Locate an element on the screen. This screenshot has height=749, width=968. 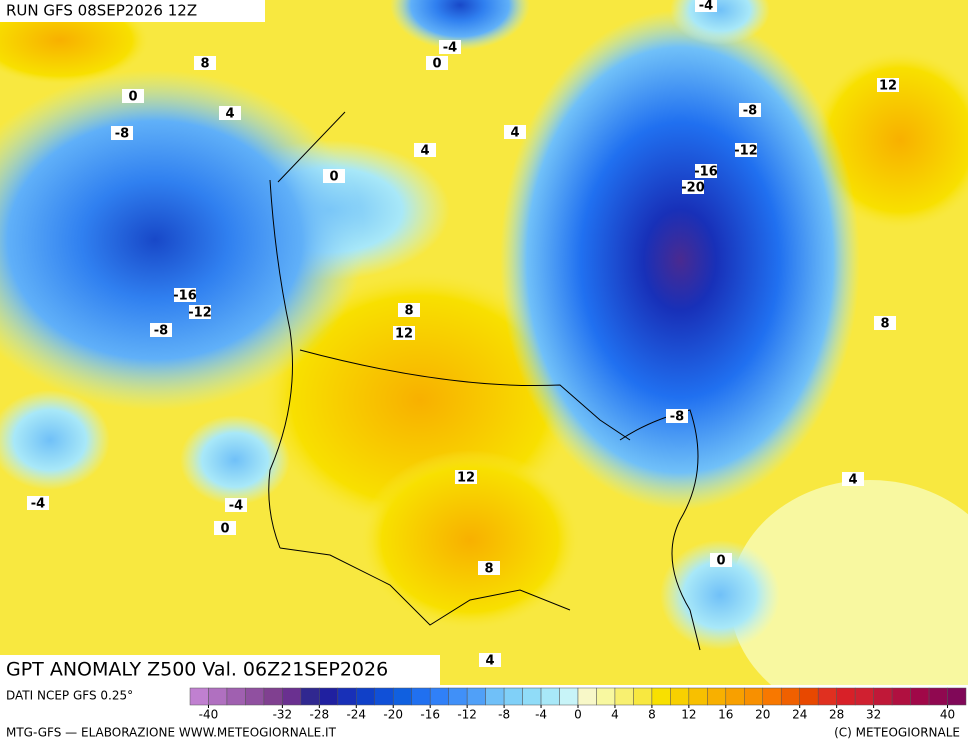
tick-label: -16 is located at coordinates (430, 715).